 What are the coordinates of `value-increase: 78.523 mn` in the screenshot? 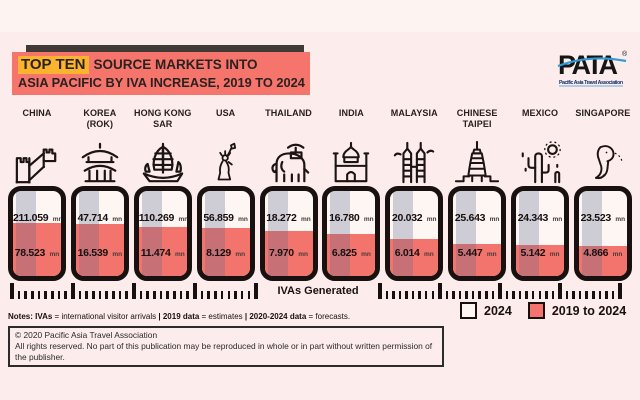 It's located at (37, 253).